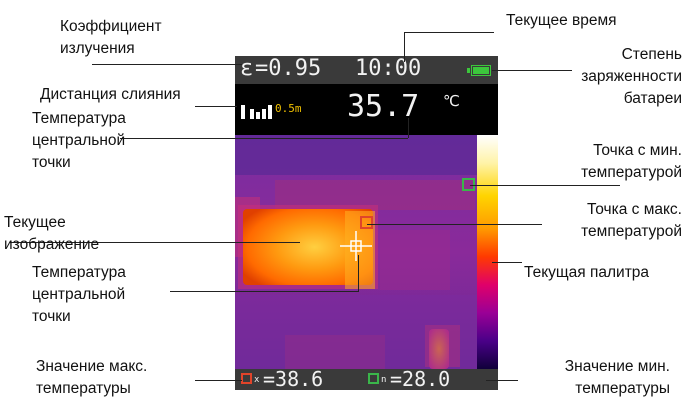 This screenshot has width=684, height=401. Describe the element at coordinates (545, 185) in the screenshot. I see `leader-min-point` at that location.